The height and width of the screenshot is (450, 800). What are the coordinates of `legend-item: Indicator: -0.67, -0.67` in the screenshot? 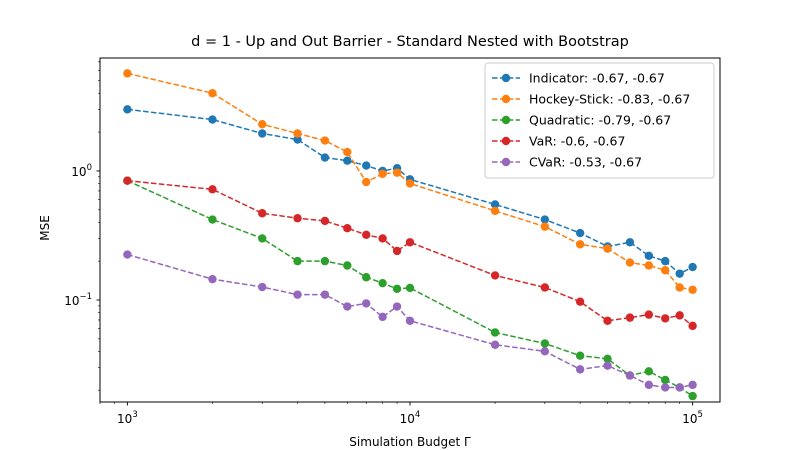 It's located at (578, 78).